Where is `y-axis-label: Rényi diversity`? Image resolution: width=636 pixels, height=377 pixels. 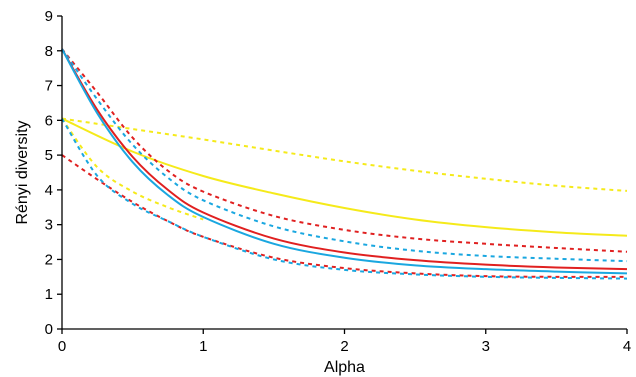 y-axis-label: Rényi diversity is located at coordinates (22, 172).